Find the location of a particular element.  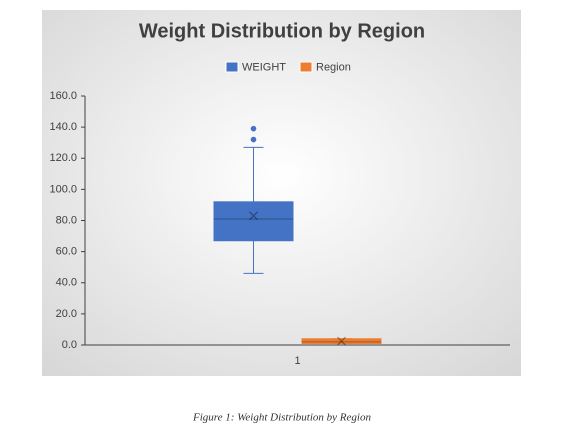

y-tick-label: 40.0 is located at coordinates (66, 283).